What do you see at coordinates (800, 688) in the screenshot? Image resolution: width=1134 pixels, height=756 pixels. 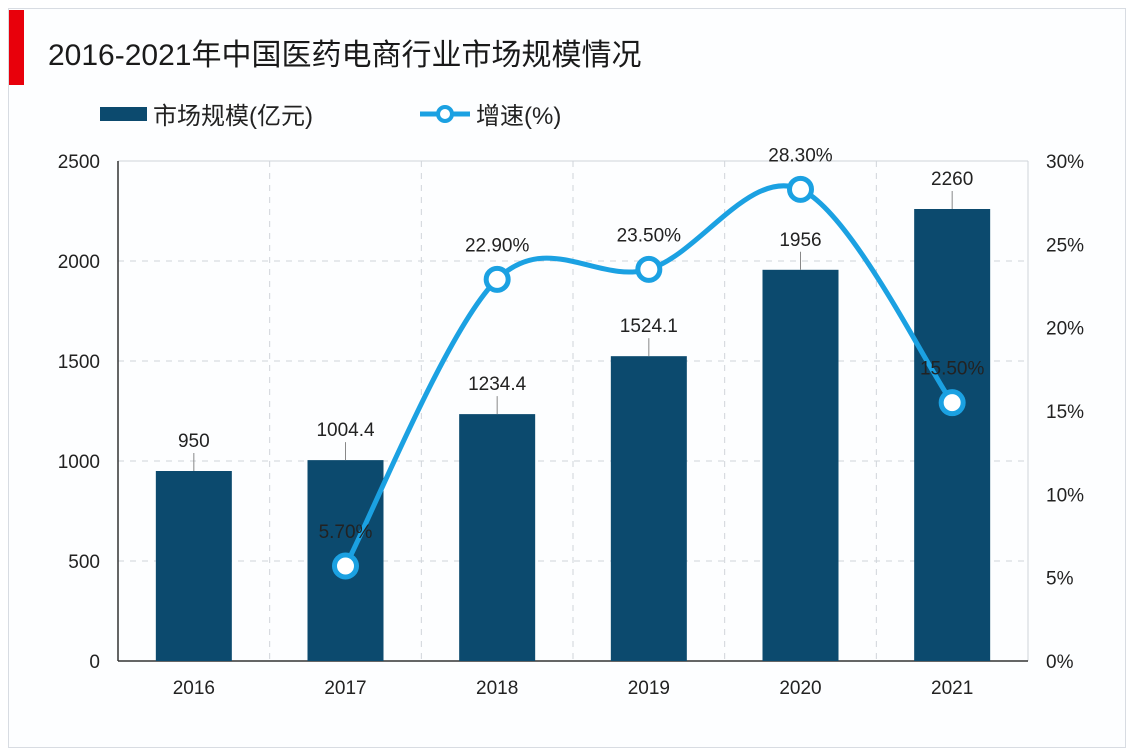 I see `x-tick-label: 2020` at bounding box center [800, 688].